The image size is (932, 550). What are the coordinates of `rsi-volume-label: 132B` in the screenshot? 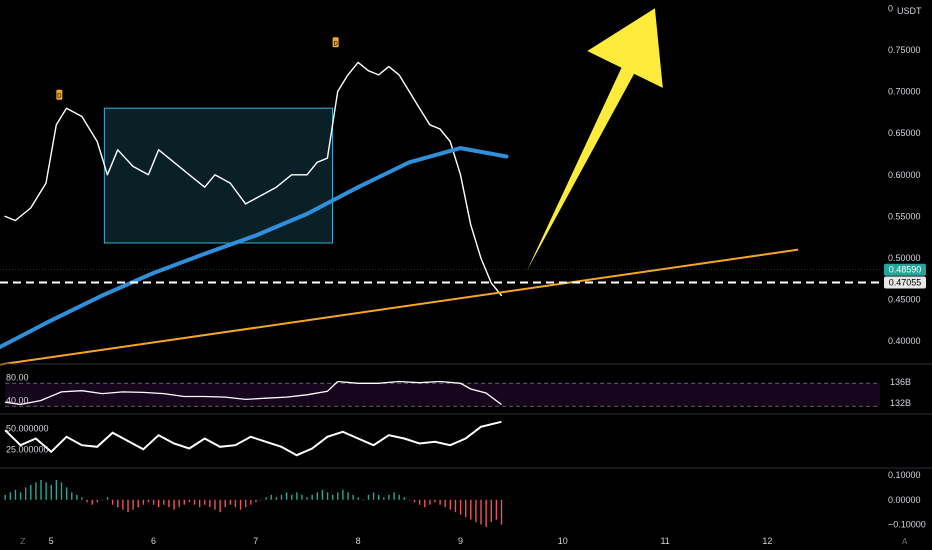 It's located at (900, 403).